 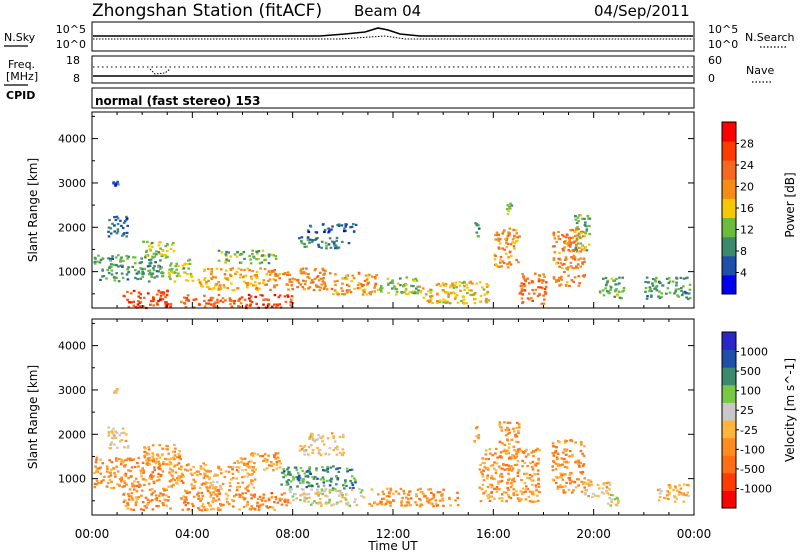 I want to click on power-colorbar-tick-label: 16, so click(x=747, y=208).